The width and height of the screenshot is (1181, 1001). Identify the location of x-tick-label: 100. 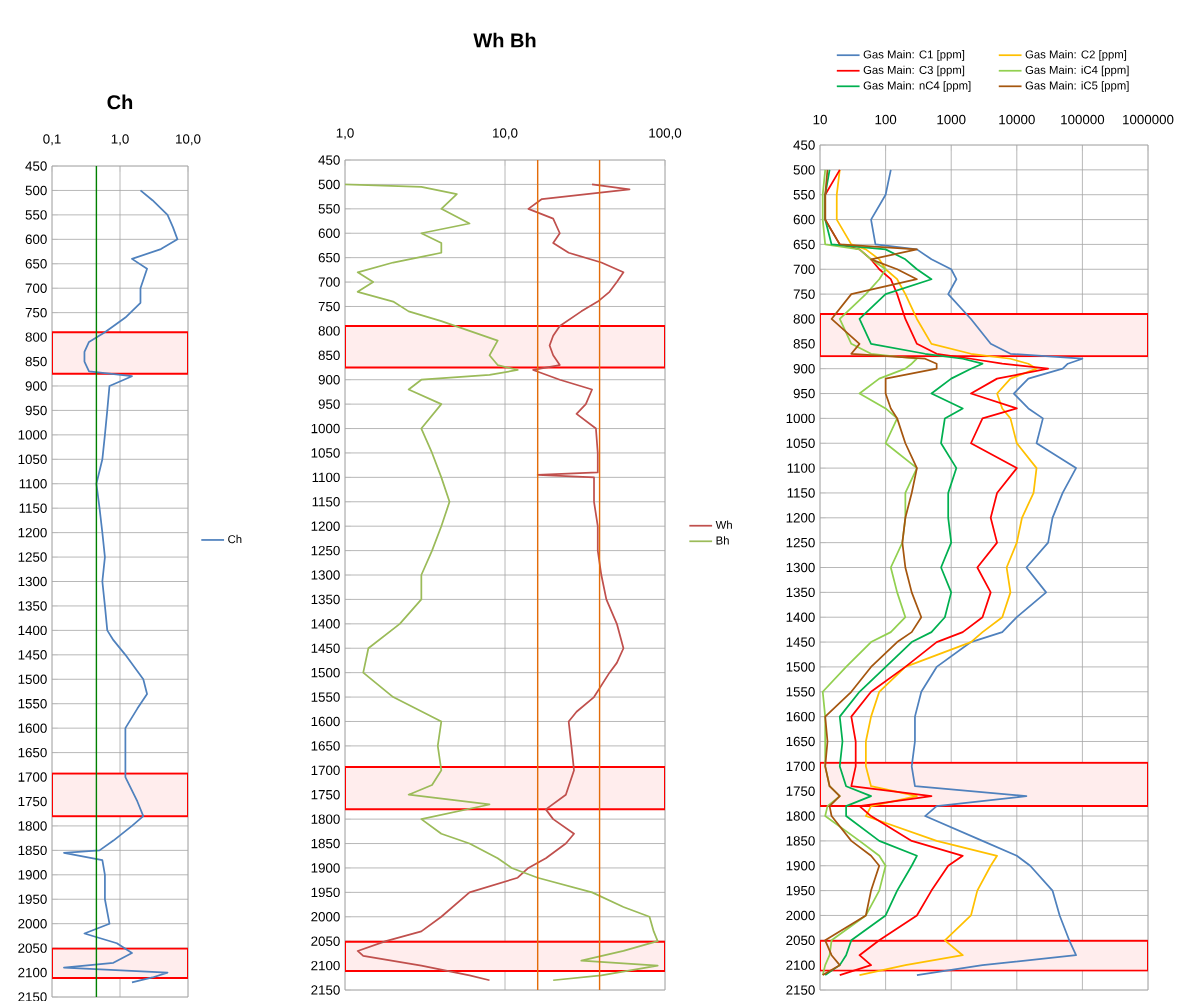
(886, 119).